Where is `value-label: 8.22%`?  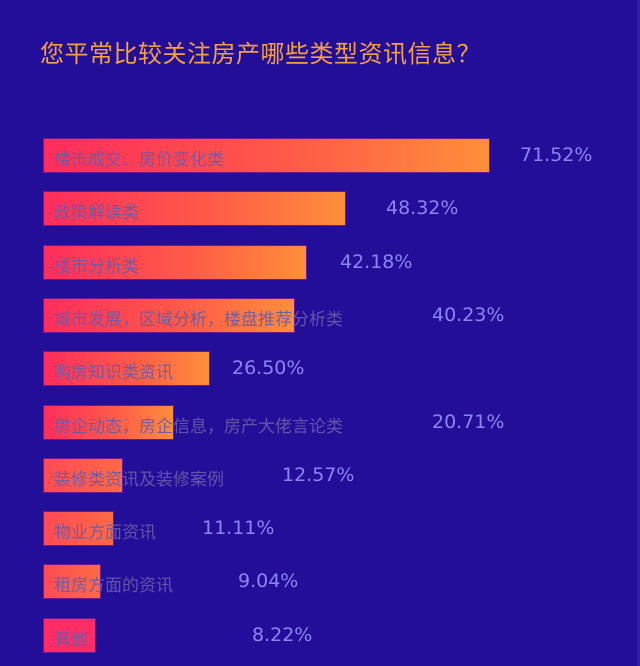
value-label: 8.22% is located at coordinates (282, 634).